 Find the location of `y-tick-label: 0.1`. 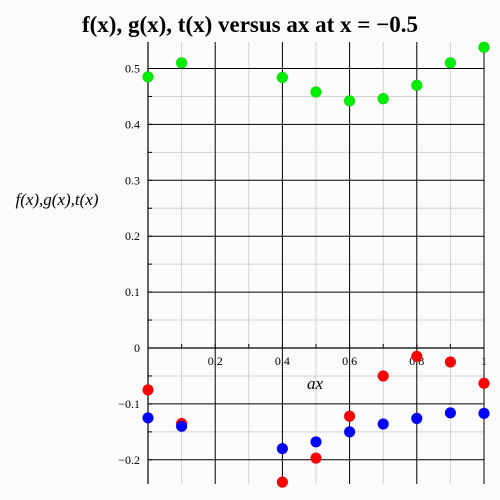

y-tick-label: 0.1 is located at coordinates (132, 292).